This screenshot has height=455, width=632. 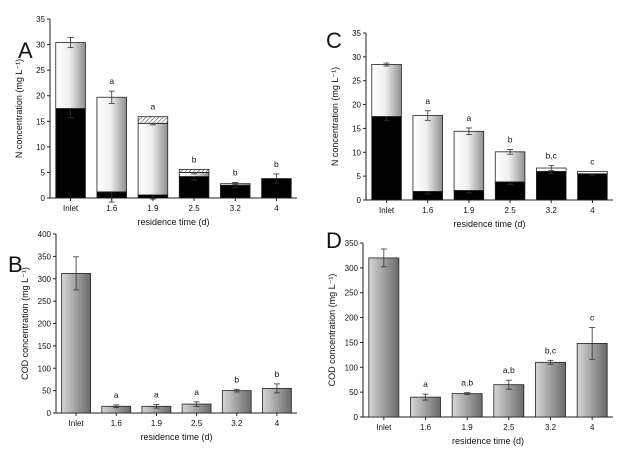 What do you see at coordinates (550, 389) in the screenshot?
I see `bar-cod-3.2` at bounding box center [550, 389].